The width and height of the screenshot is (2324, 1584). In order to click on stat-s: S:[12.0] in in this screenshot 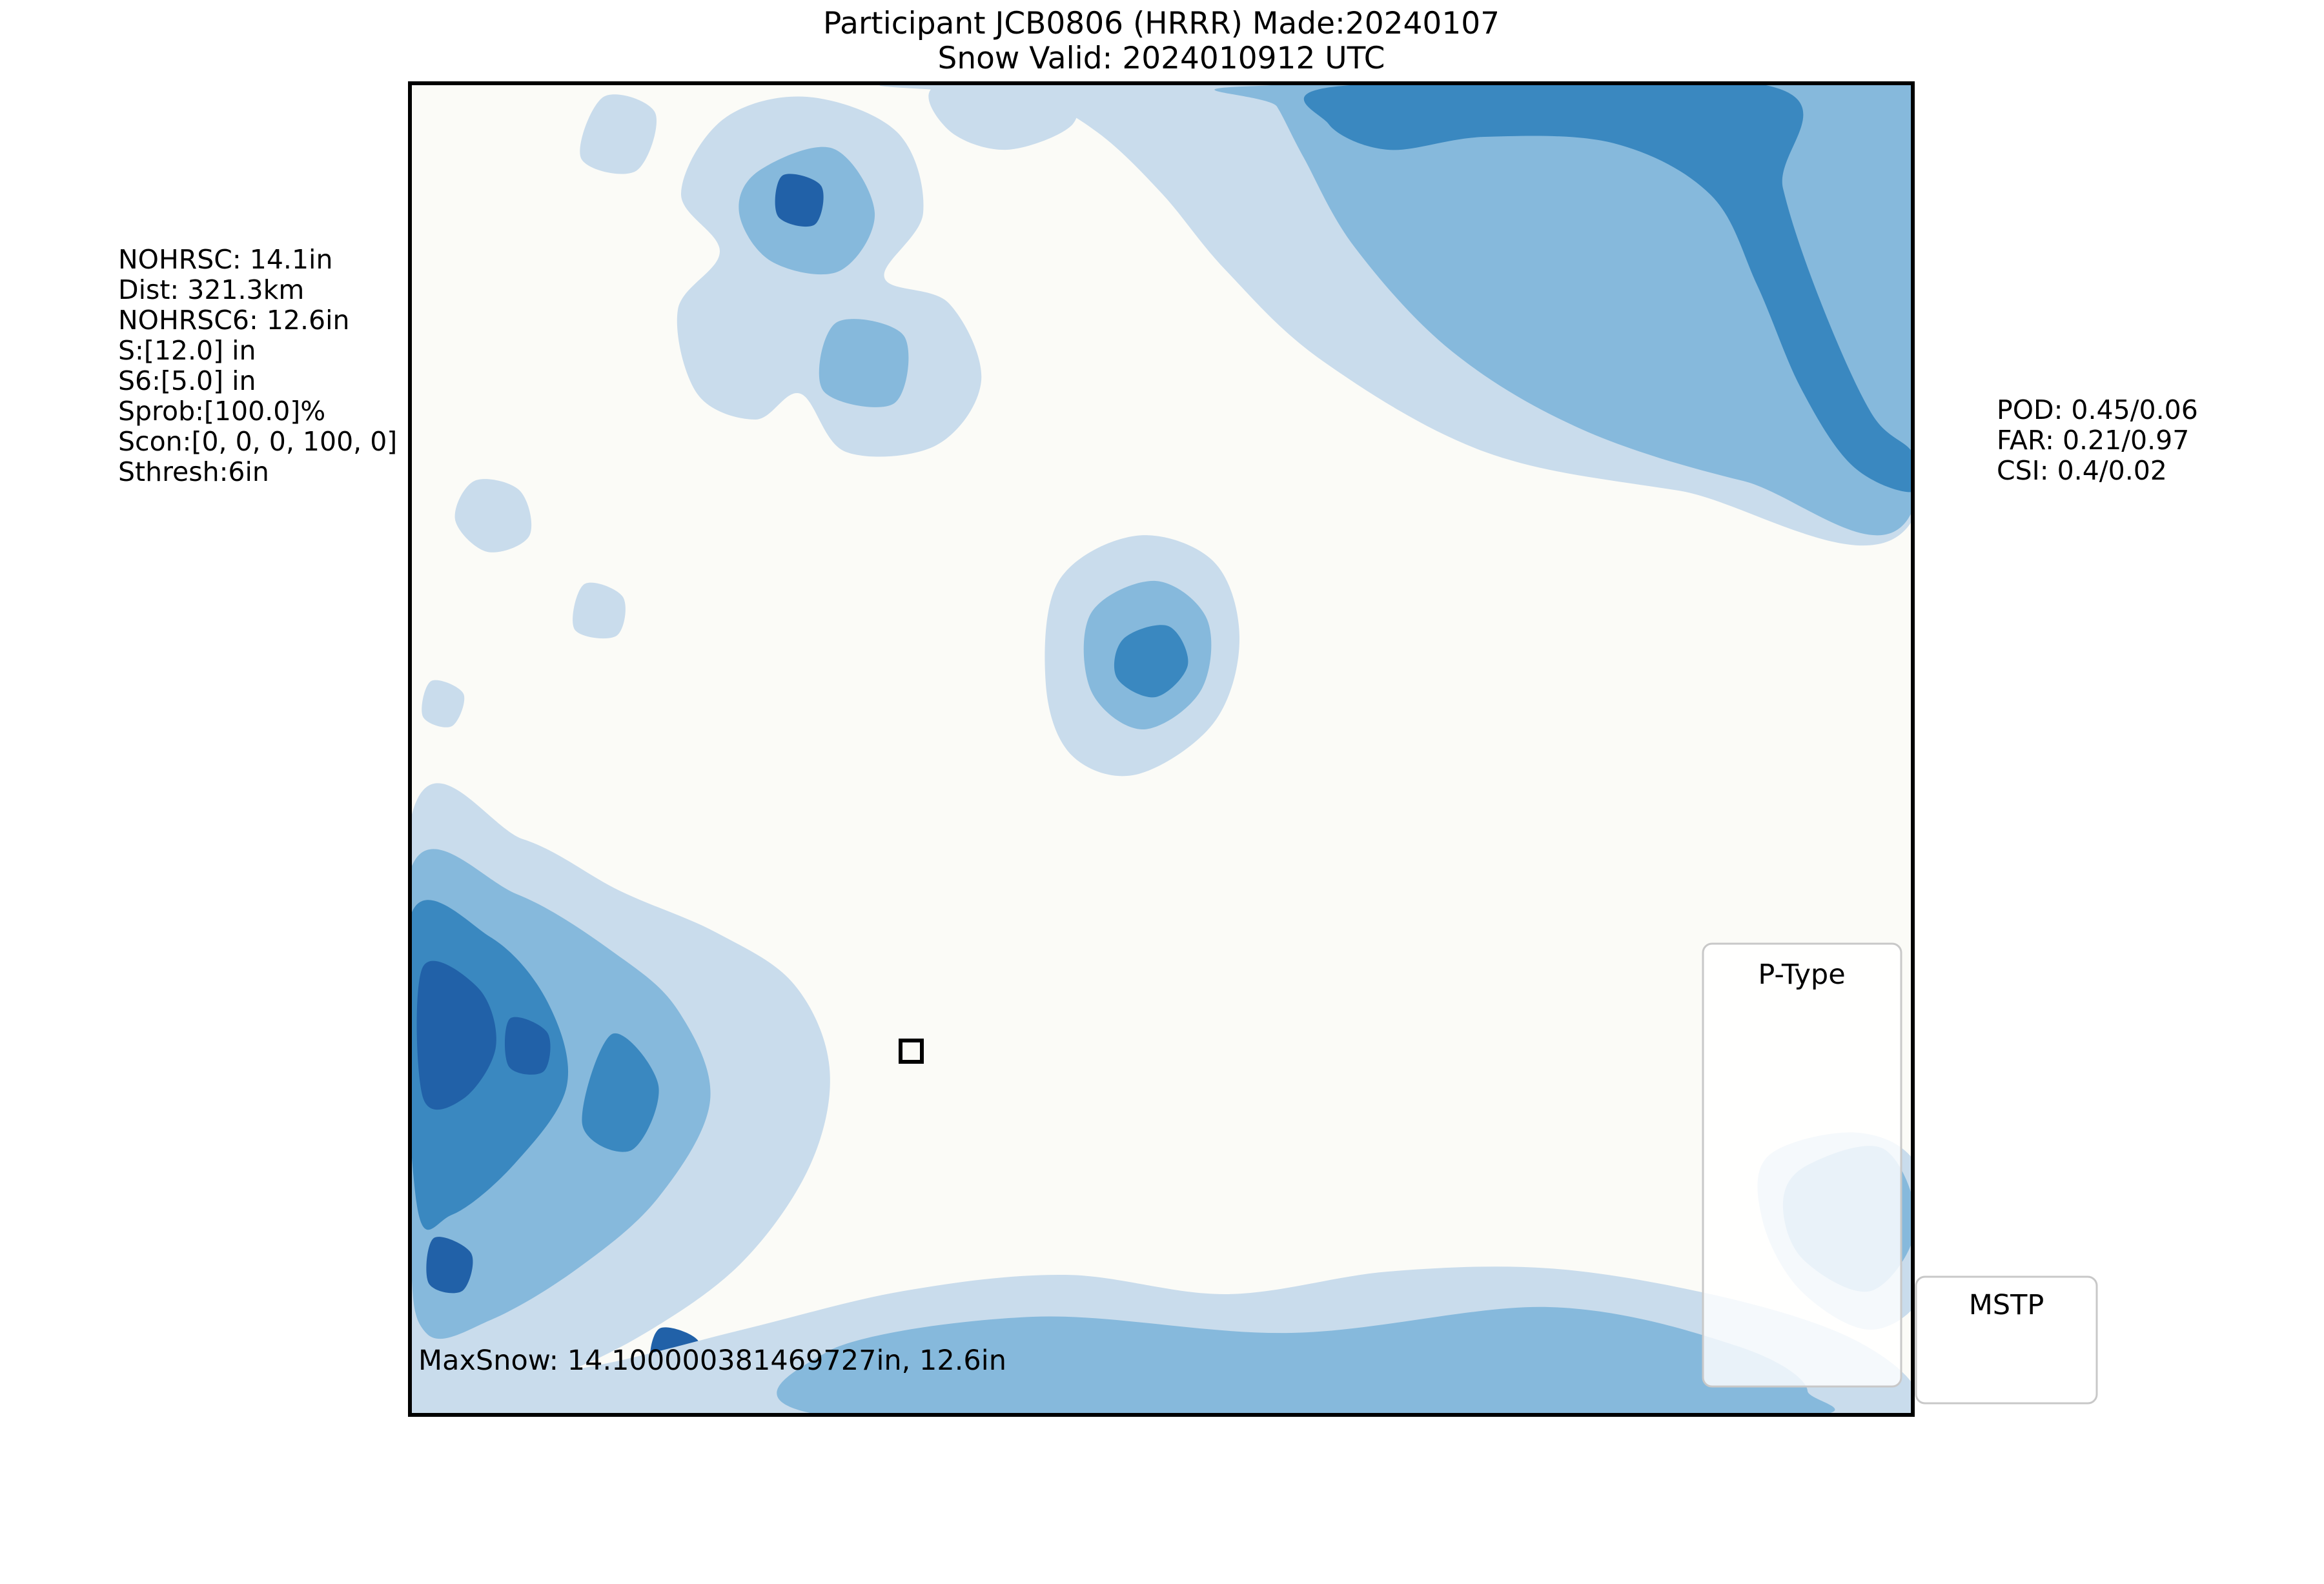, I will do `click(187, 350)`.